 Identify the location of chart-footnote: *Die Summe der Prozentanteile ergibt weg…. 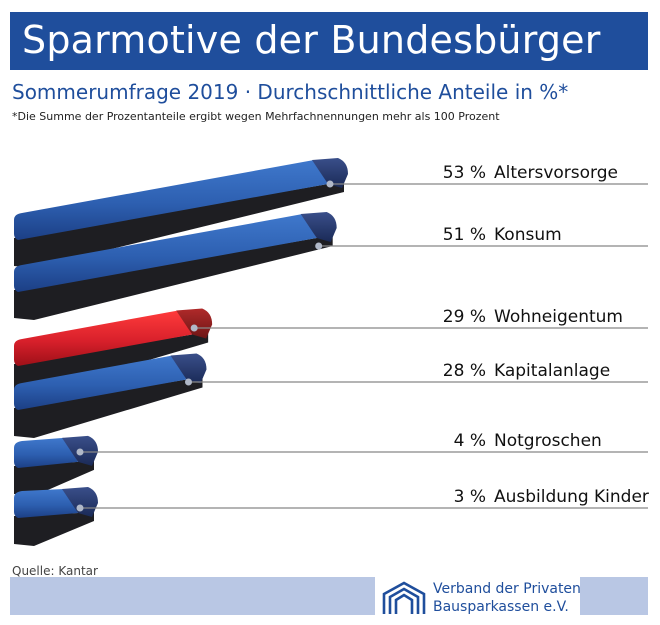
(256, 116).